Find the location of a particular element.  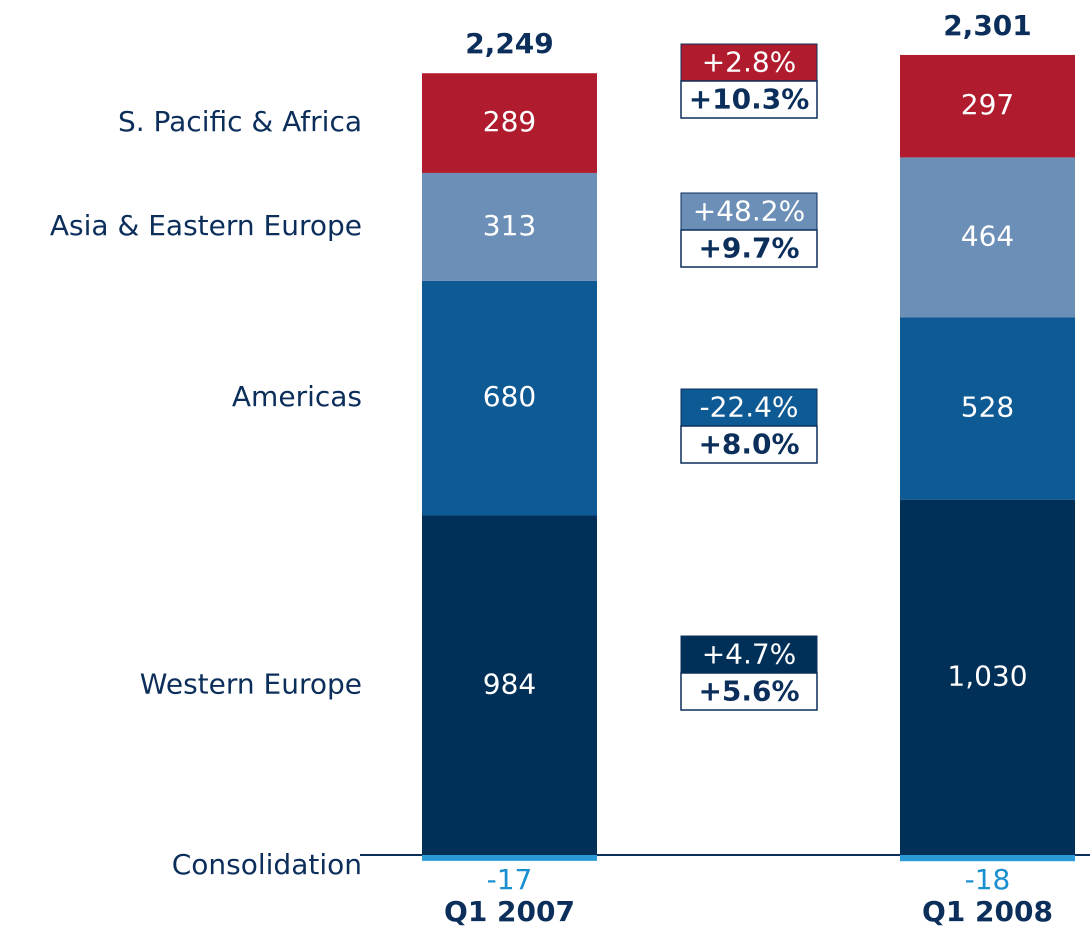

data-label: 680 is located at coordinates (509, 396).